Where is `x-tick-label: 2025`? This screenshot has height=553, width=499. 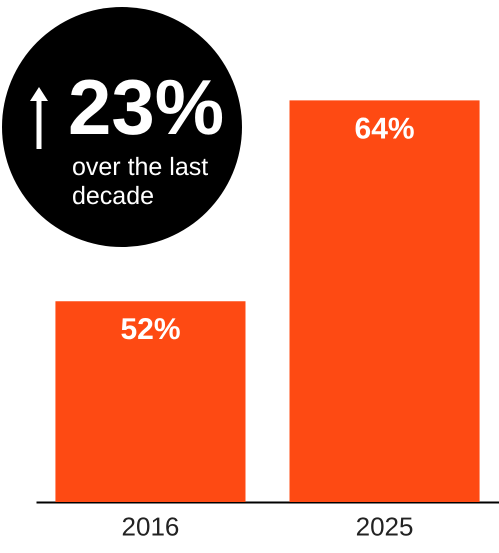
x-tick-label: 2025 is located at coordinates (385, 527).